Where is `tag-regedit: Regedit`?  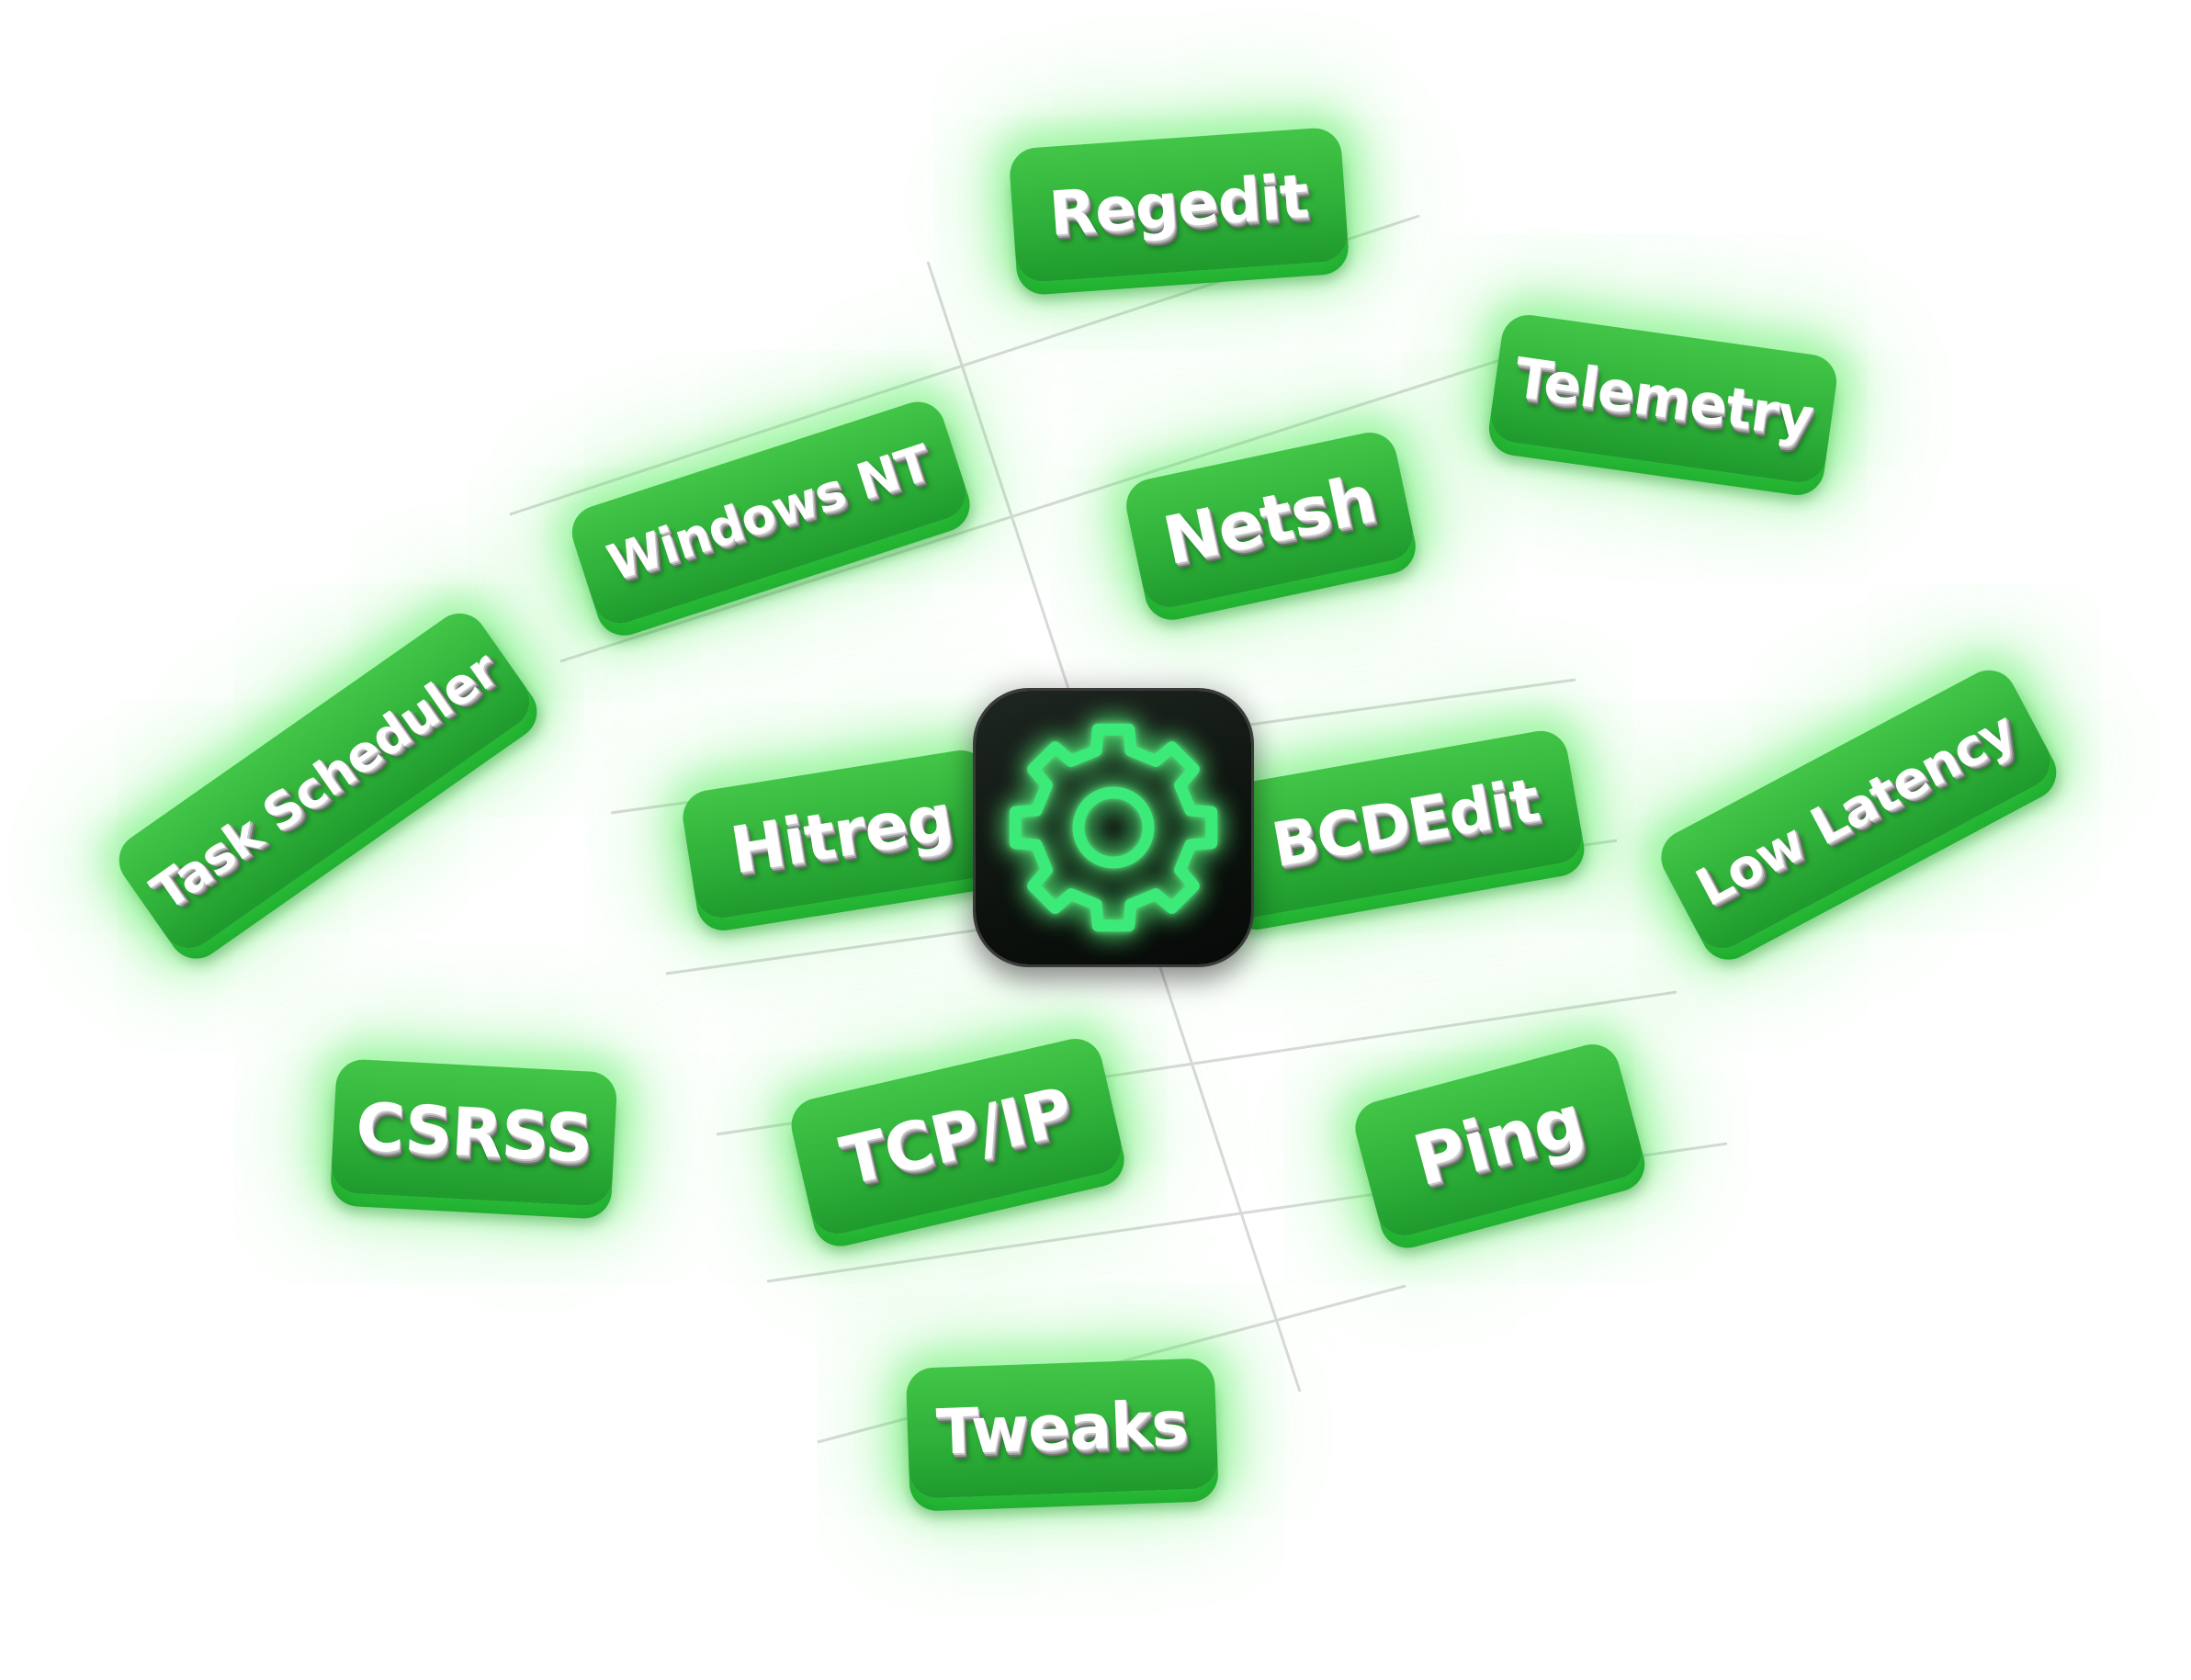 tag-regedit: Regedit is located at coordinates (1179, 205).